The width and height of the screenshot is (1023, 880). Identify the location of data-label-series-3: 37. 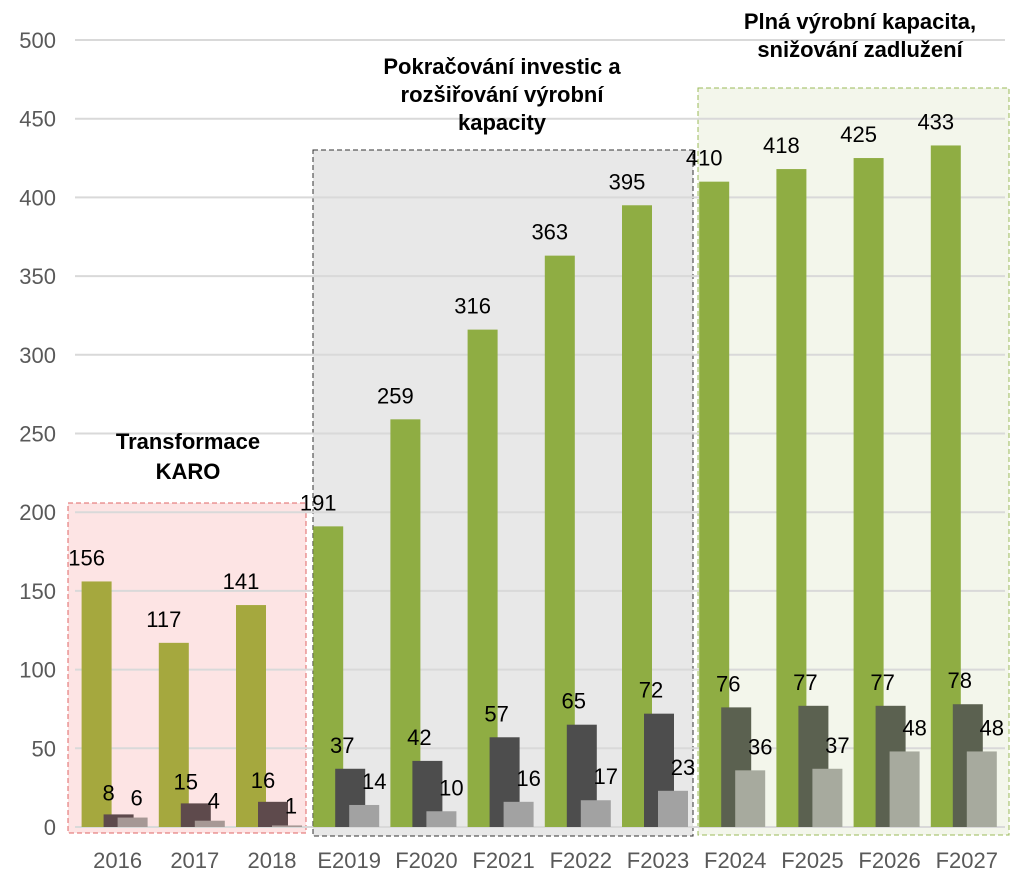
(837, 745).